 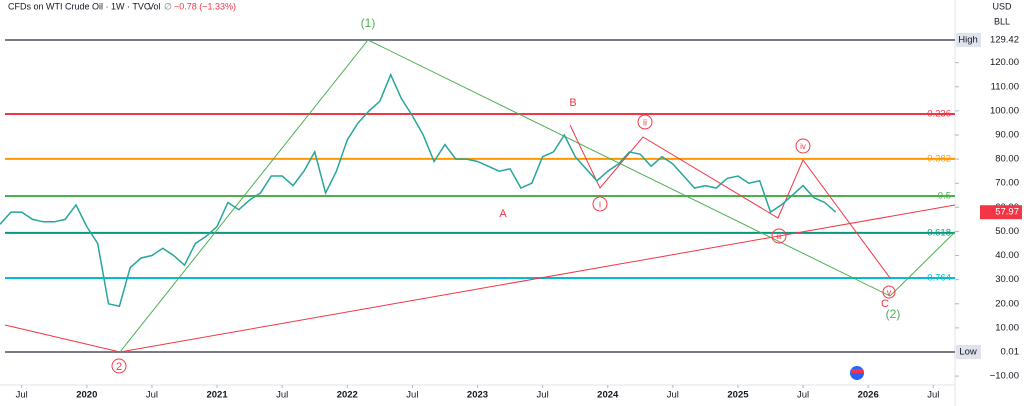 What do you see at coordinates (1004, 376) in the screenshot?
I see `y-tick-label: −10.00` at bounding box center [1004, 376].